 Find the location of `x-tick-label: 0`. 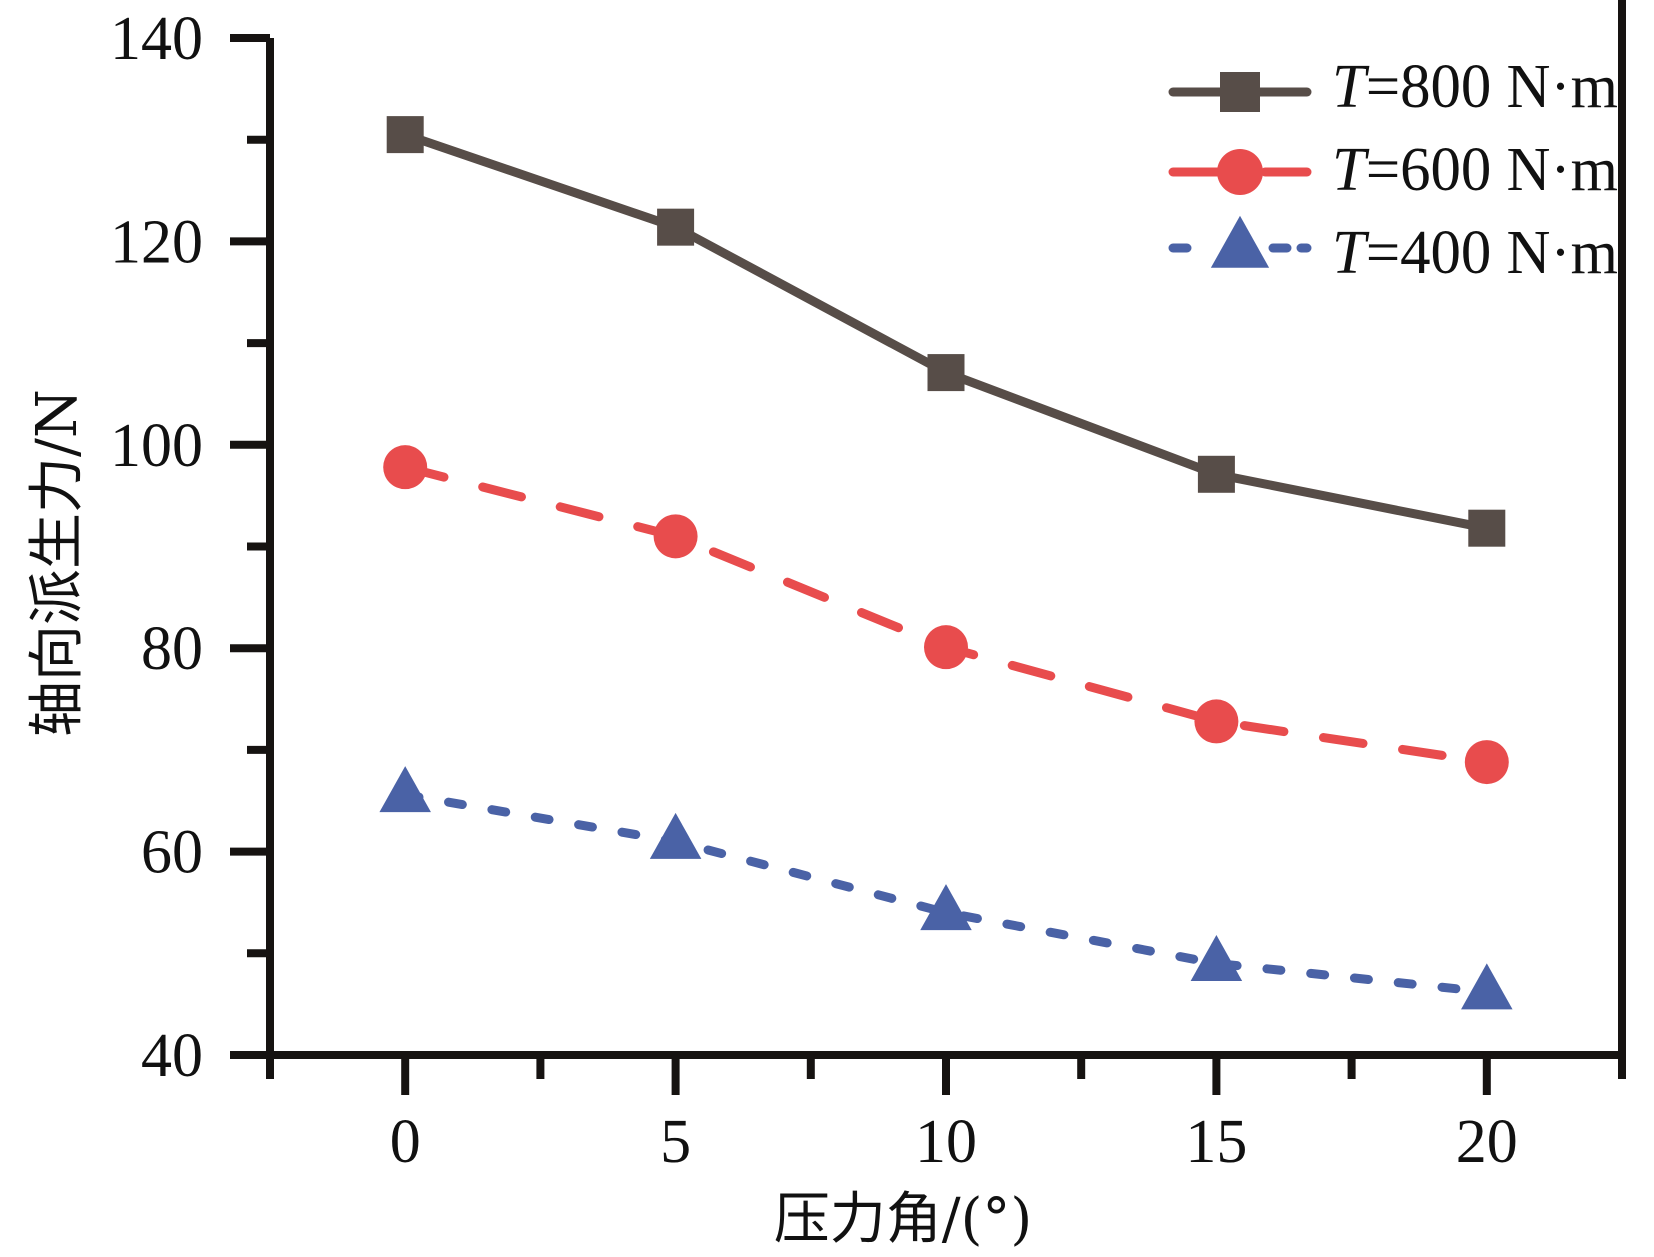

x-tick-label: 0 is located at coordinates (405, 1142).